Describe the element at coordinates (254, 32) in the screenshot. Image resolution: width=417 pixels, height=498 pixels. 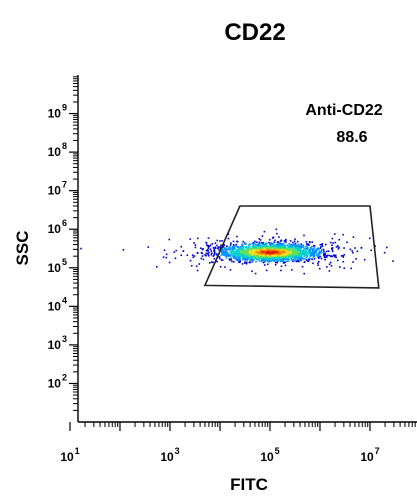
I see `chart-title: CD22` at that location.